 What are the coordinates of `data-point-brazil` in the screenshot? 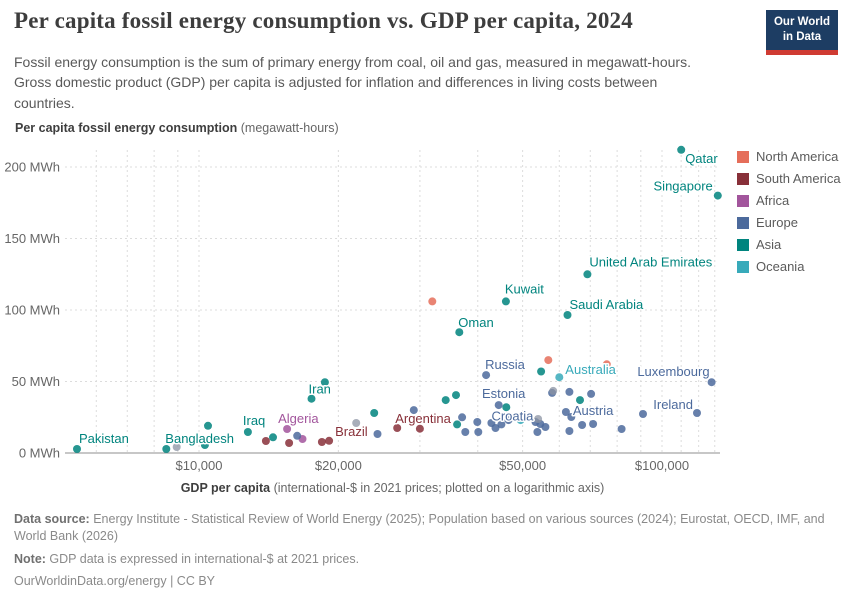 It's located at (329, 440).